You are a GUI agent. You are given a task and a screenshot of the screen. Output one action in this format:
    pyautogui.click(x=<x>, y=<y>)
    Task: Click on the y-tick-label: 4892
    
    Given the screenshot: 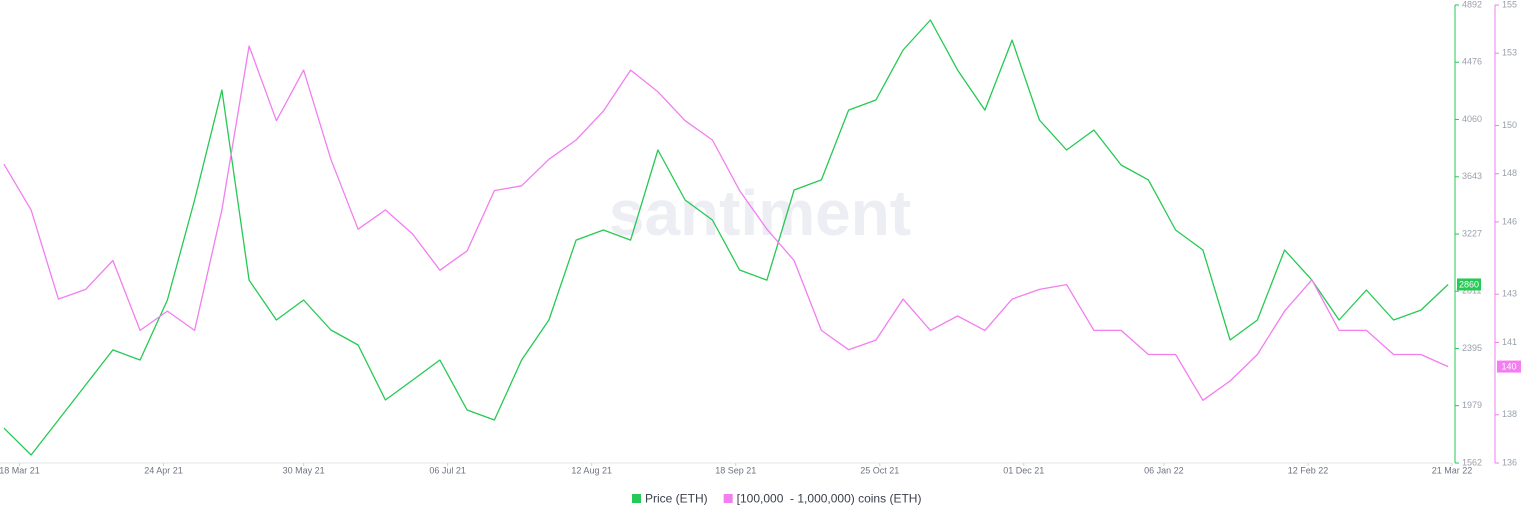 What is the action you would take?
    pyautogui.click(x=1472, y=4)
    